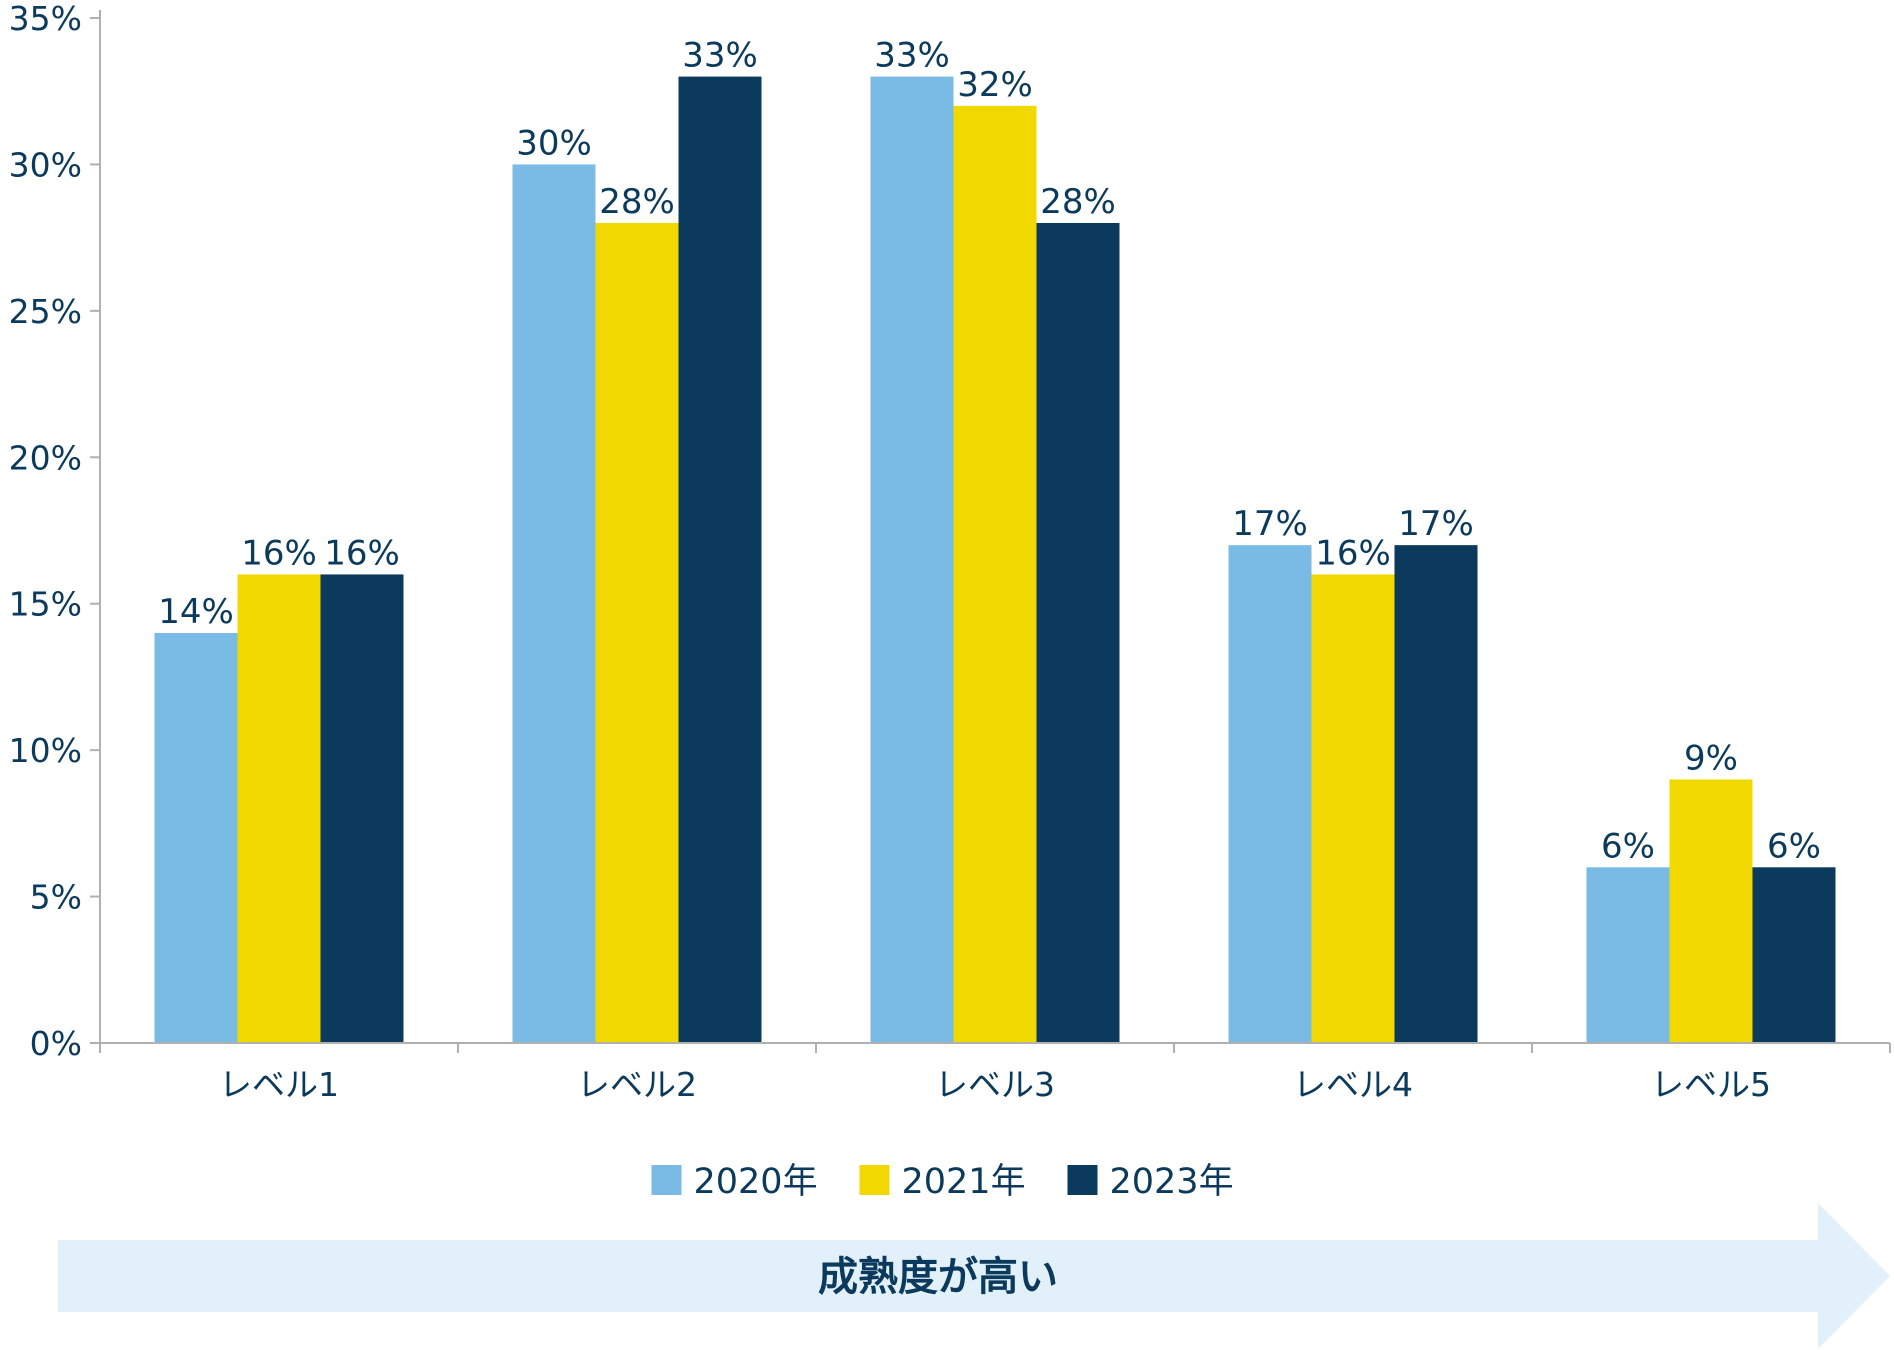  I want to click on x-category-label: レベル4, so click(1353, 1084).